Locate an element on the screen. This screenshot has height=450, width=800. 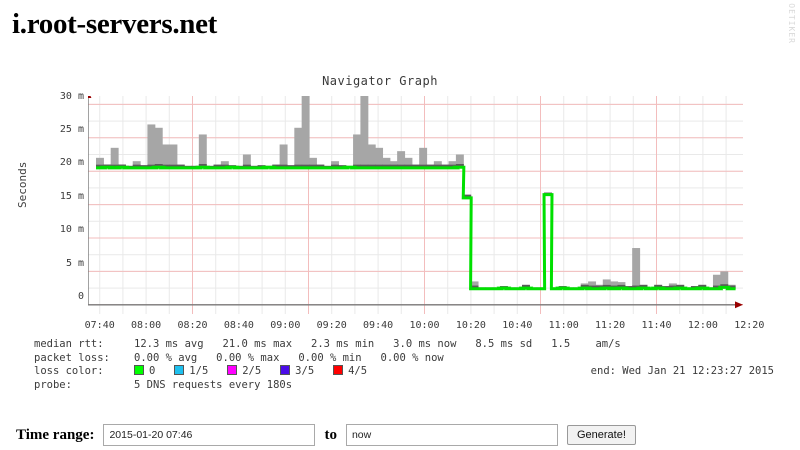
loss-color-swatch-label: 3/5 is located at coordinates (314, 371).